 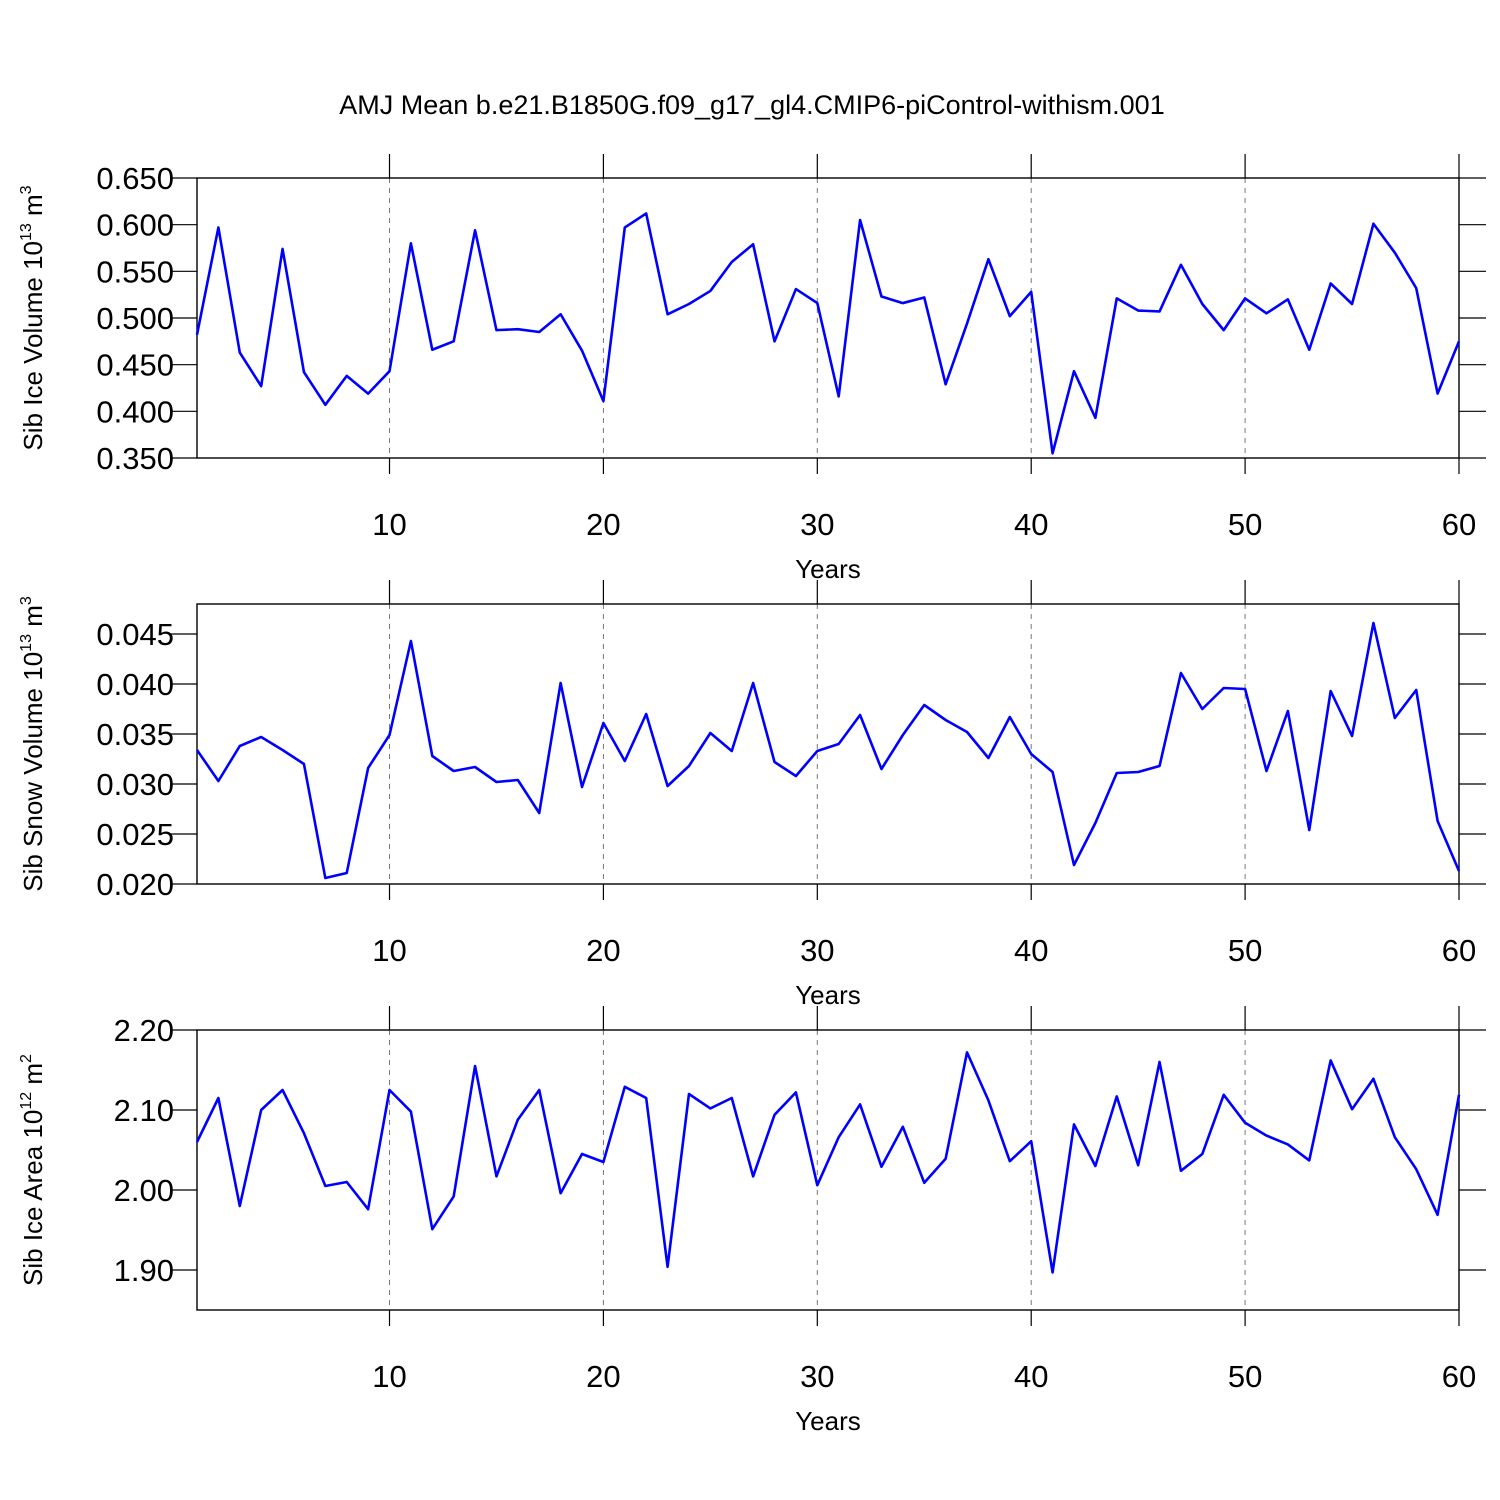 What do you see at coordinates (135, 834) in the screenshot?
I see `y-tick-label: 0.025` at bounding box center [135, 834].